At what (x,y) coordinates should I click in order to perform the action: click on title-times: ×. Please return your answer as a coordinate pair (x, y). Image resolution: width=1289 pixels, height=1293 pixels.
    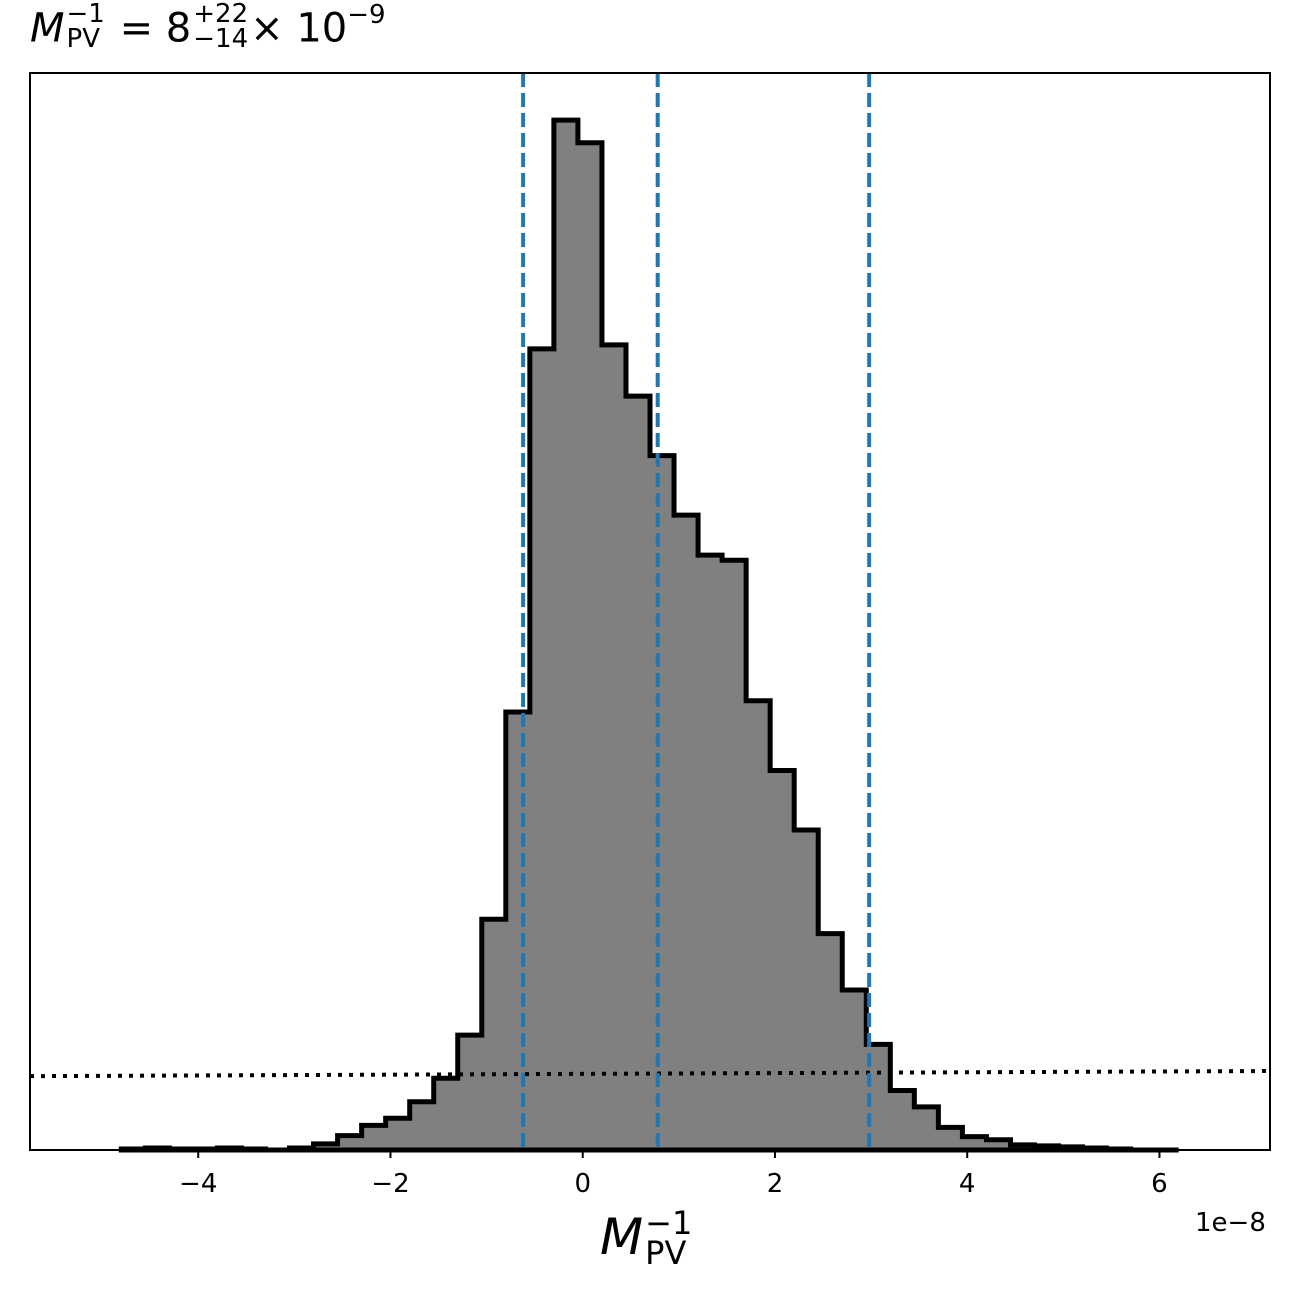
    Looking at the image, I should click on (267, 28).